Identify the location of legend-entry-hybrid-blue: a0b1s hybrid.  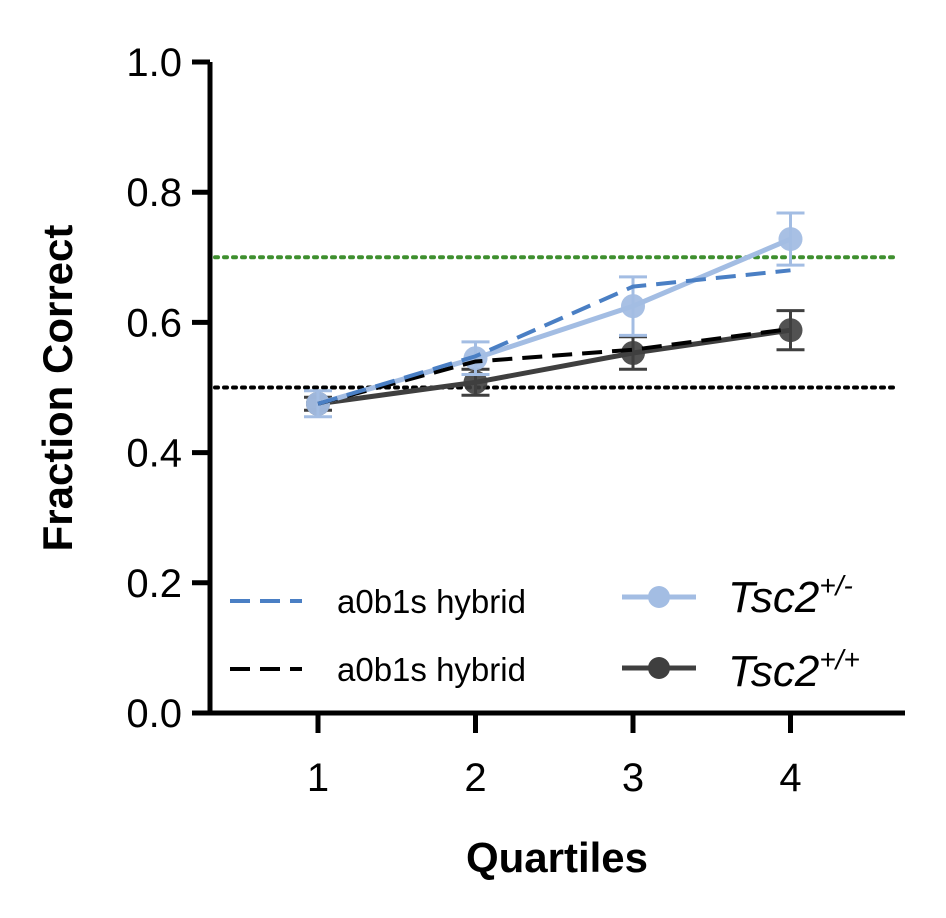
(378, 601).